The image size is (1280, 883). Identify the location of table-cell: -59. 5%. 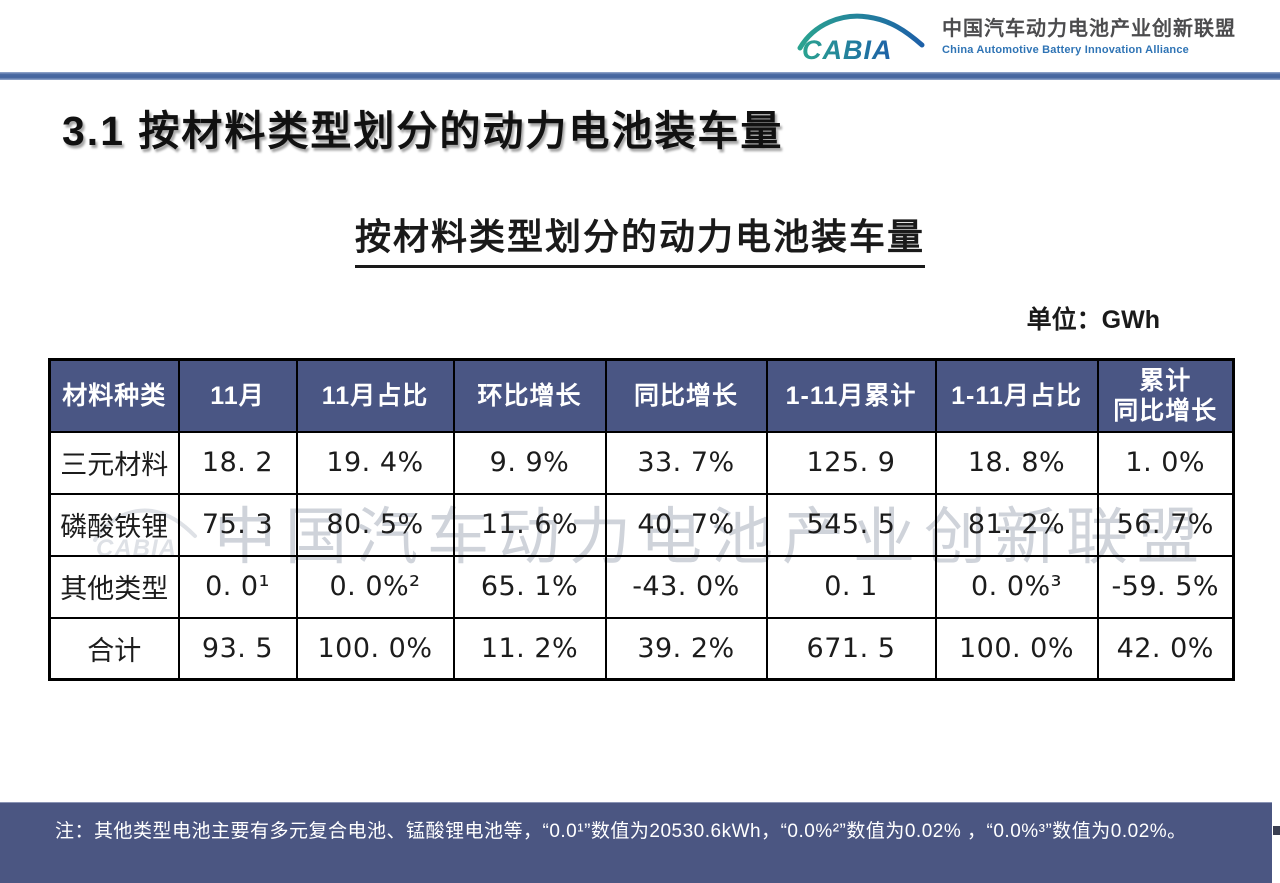
(1165, 586).